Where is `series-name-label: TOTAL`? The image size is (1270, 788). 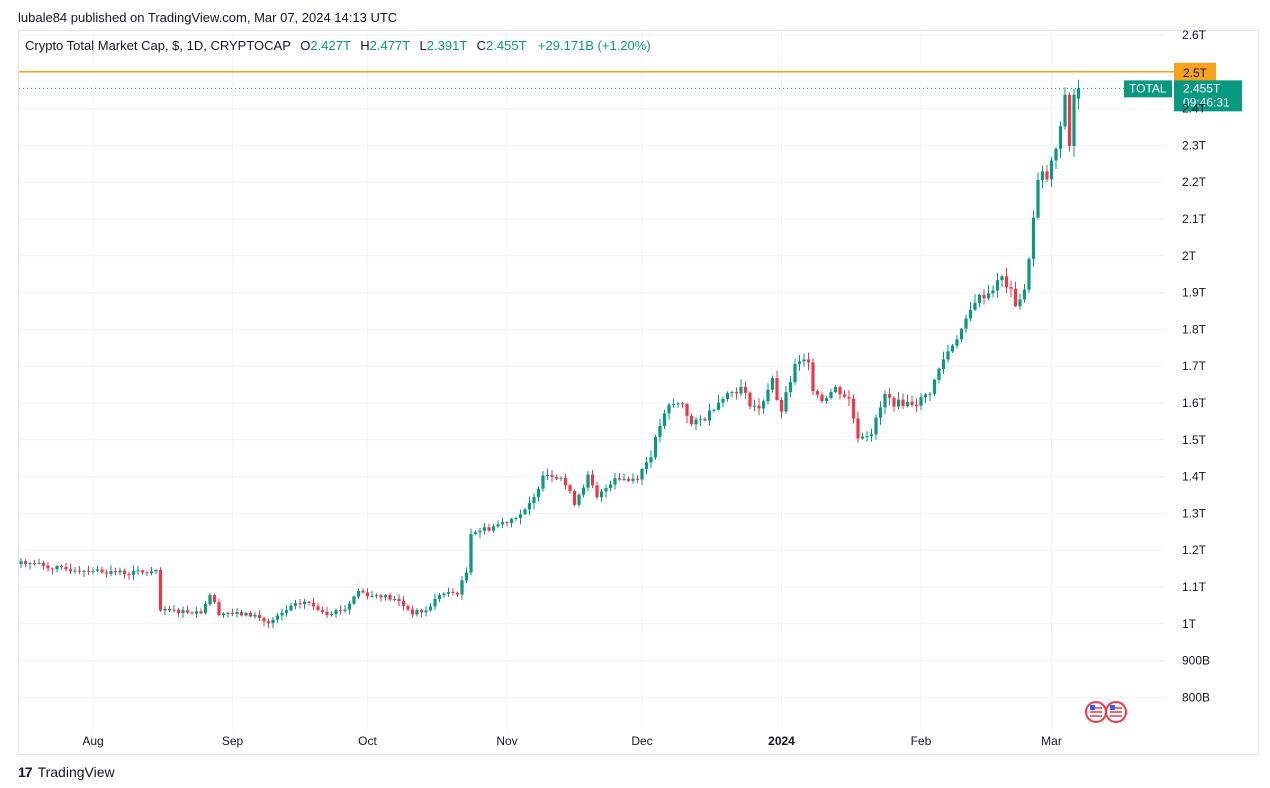 series-name-label: TOTAL is located at coordinates (1148, 88).